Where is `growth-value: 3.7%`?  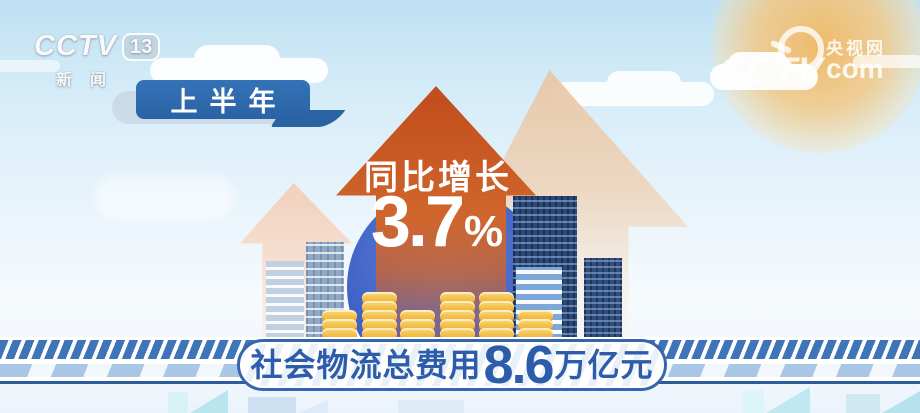
growth-value: 3.7% is located at coordinates (437, 222).